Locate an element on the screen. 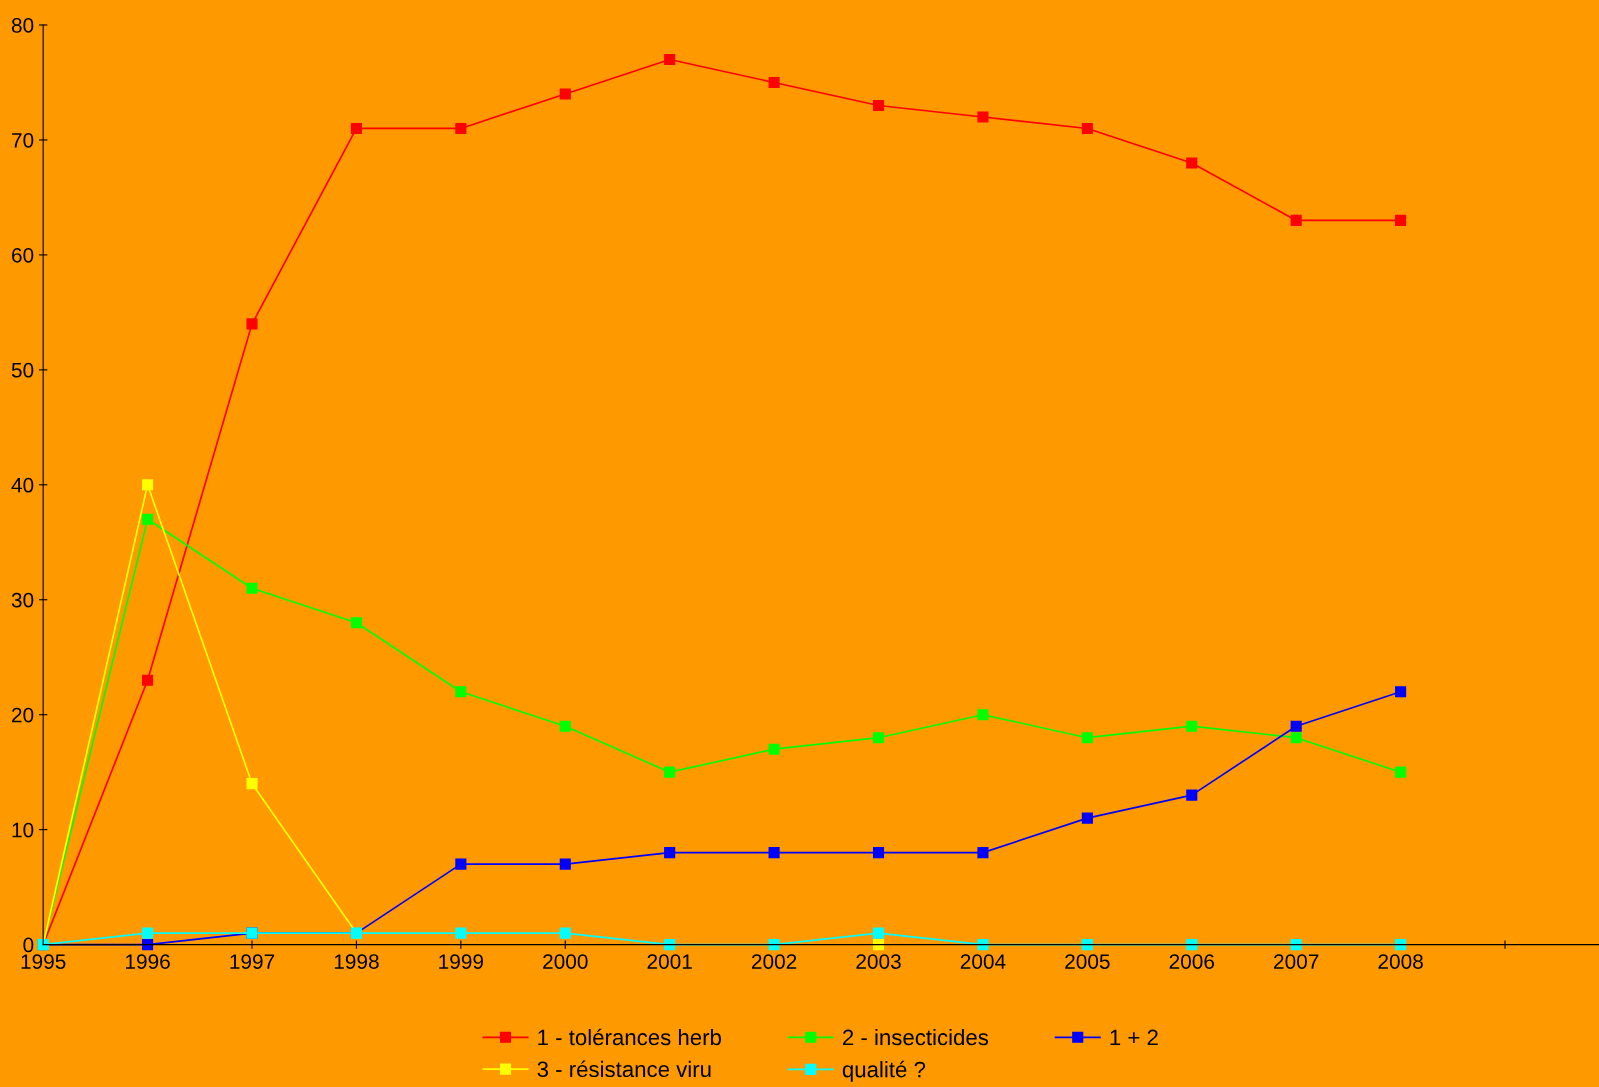 This screenshot has height=1087, width=1599. y-tick-label: 10 is located at coordinates (23, 830).